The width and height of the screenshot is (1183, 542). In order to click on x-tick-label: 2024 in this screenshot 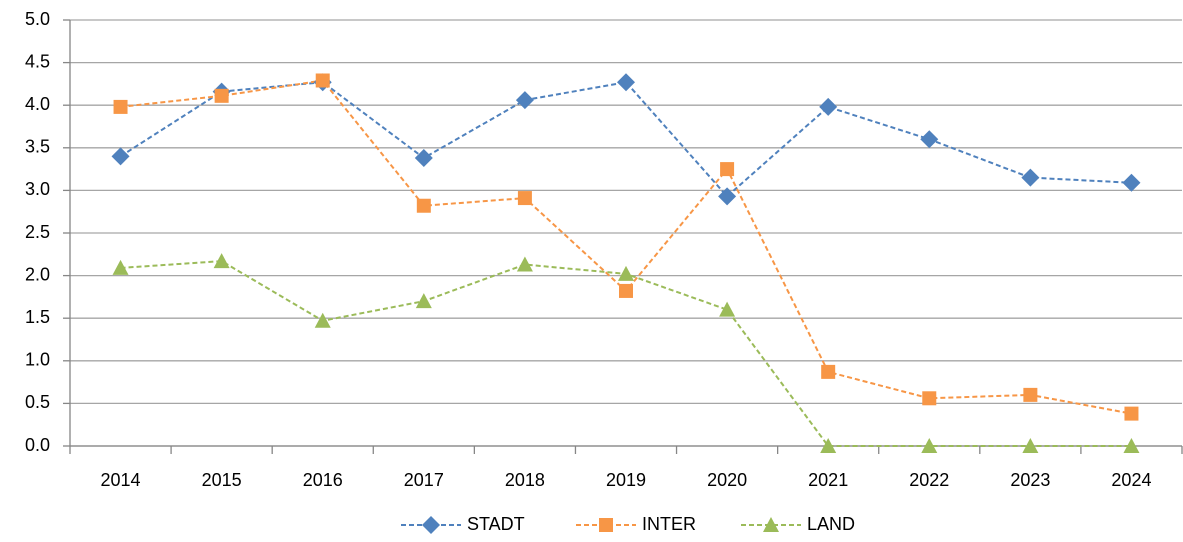, I will do `click(1131, 480)`.